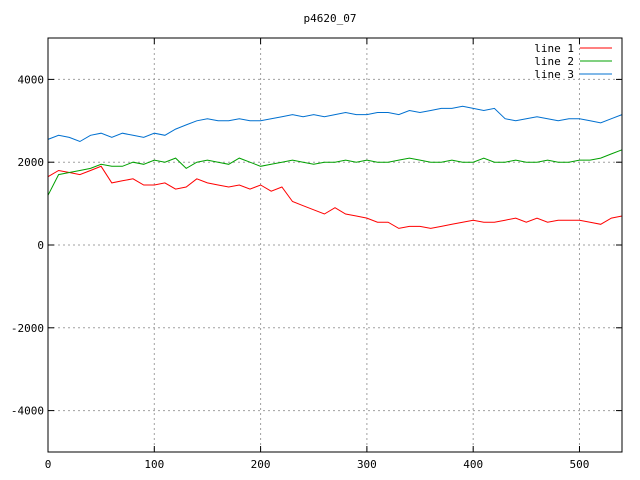 The image size is (640, 480). What do you see at coordinates (580, 464) in the screenshot?
I see `x-tick-label: 500` at bounding box center [580, 464].